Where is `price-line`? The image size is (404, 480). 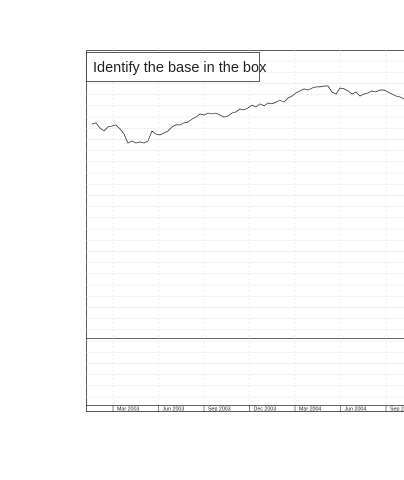 price-line is located at coordinates (247, 114).